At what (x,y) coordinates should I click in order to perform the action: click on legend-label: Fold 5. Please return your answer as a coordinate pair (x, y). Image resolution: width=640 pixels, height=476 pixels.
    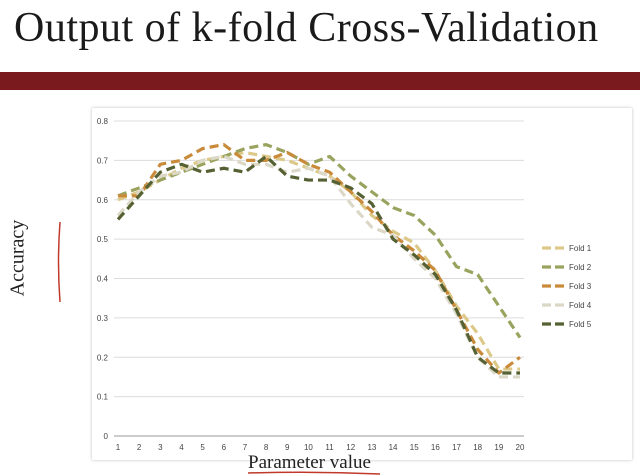
    Looking at the image, I should click on (580, 324).